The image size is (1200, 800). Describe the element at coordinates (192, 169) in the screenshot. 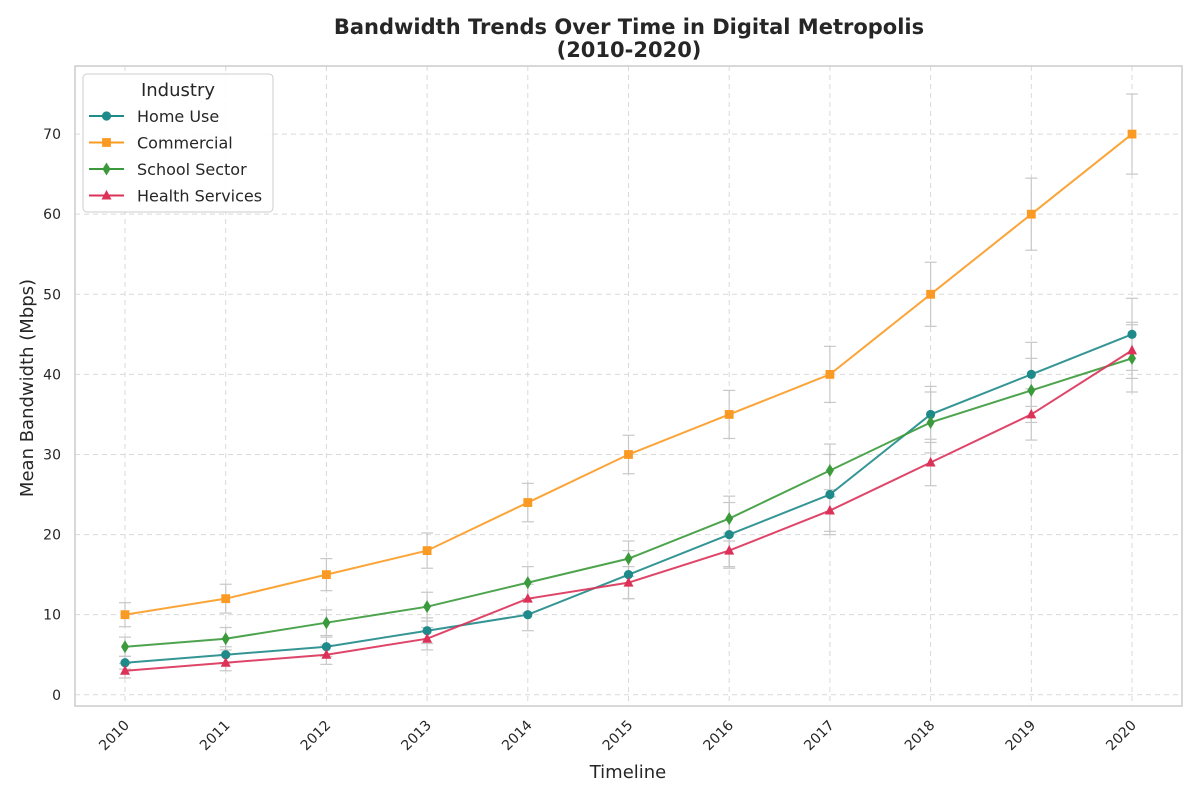

I see `legend-label: School Sector` at that location.